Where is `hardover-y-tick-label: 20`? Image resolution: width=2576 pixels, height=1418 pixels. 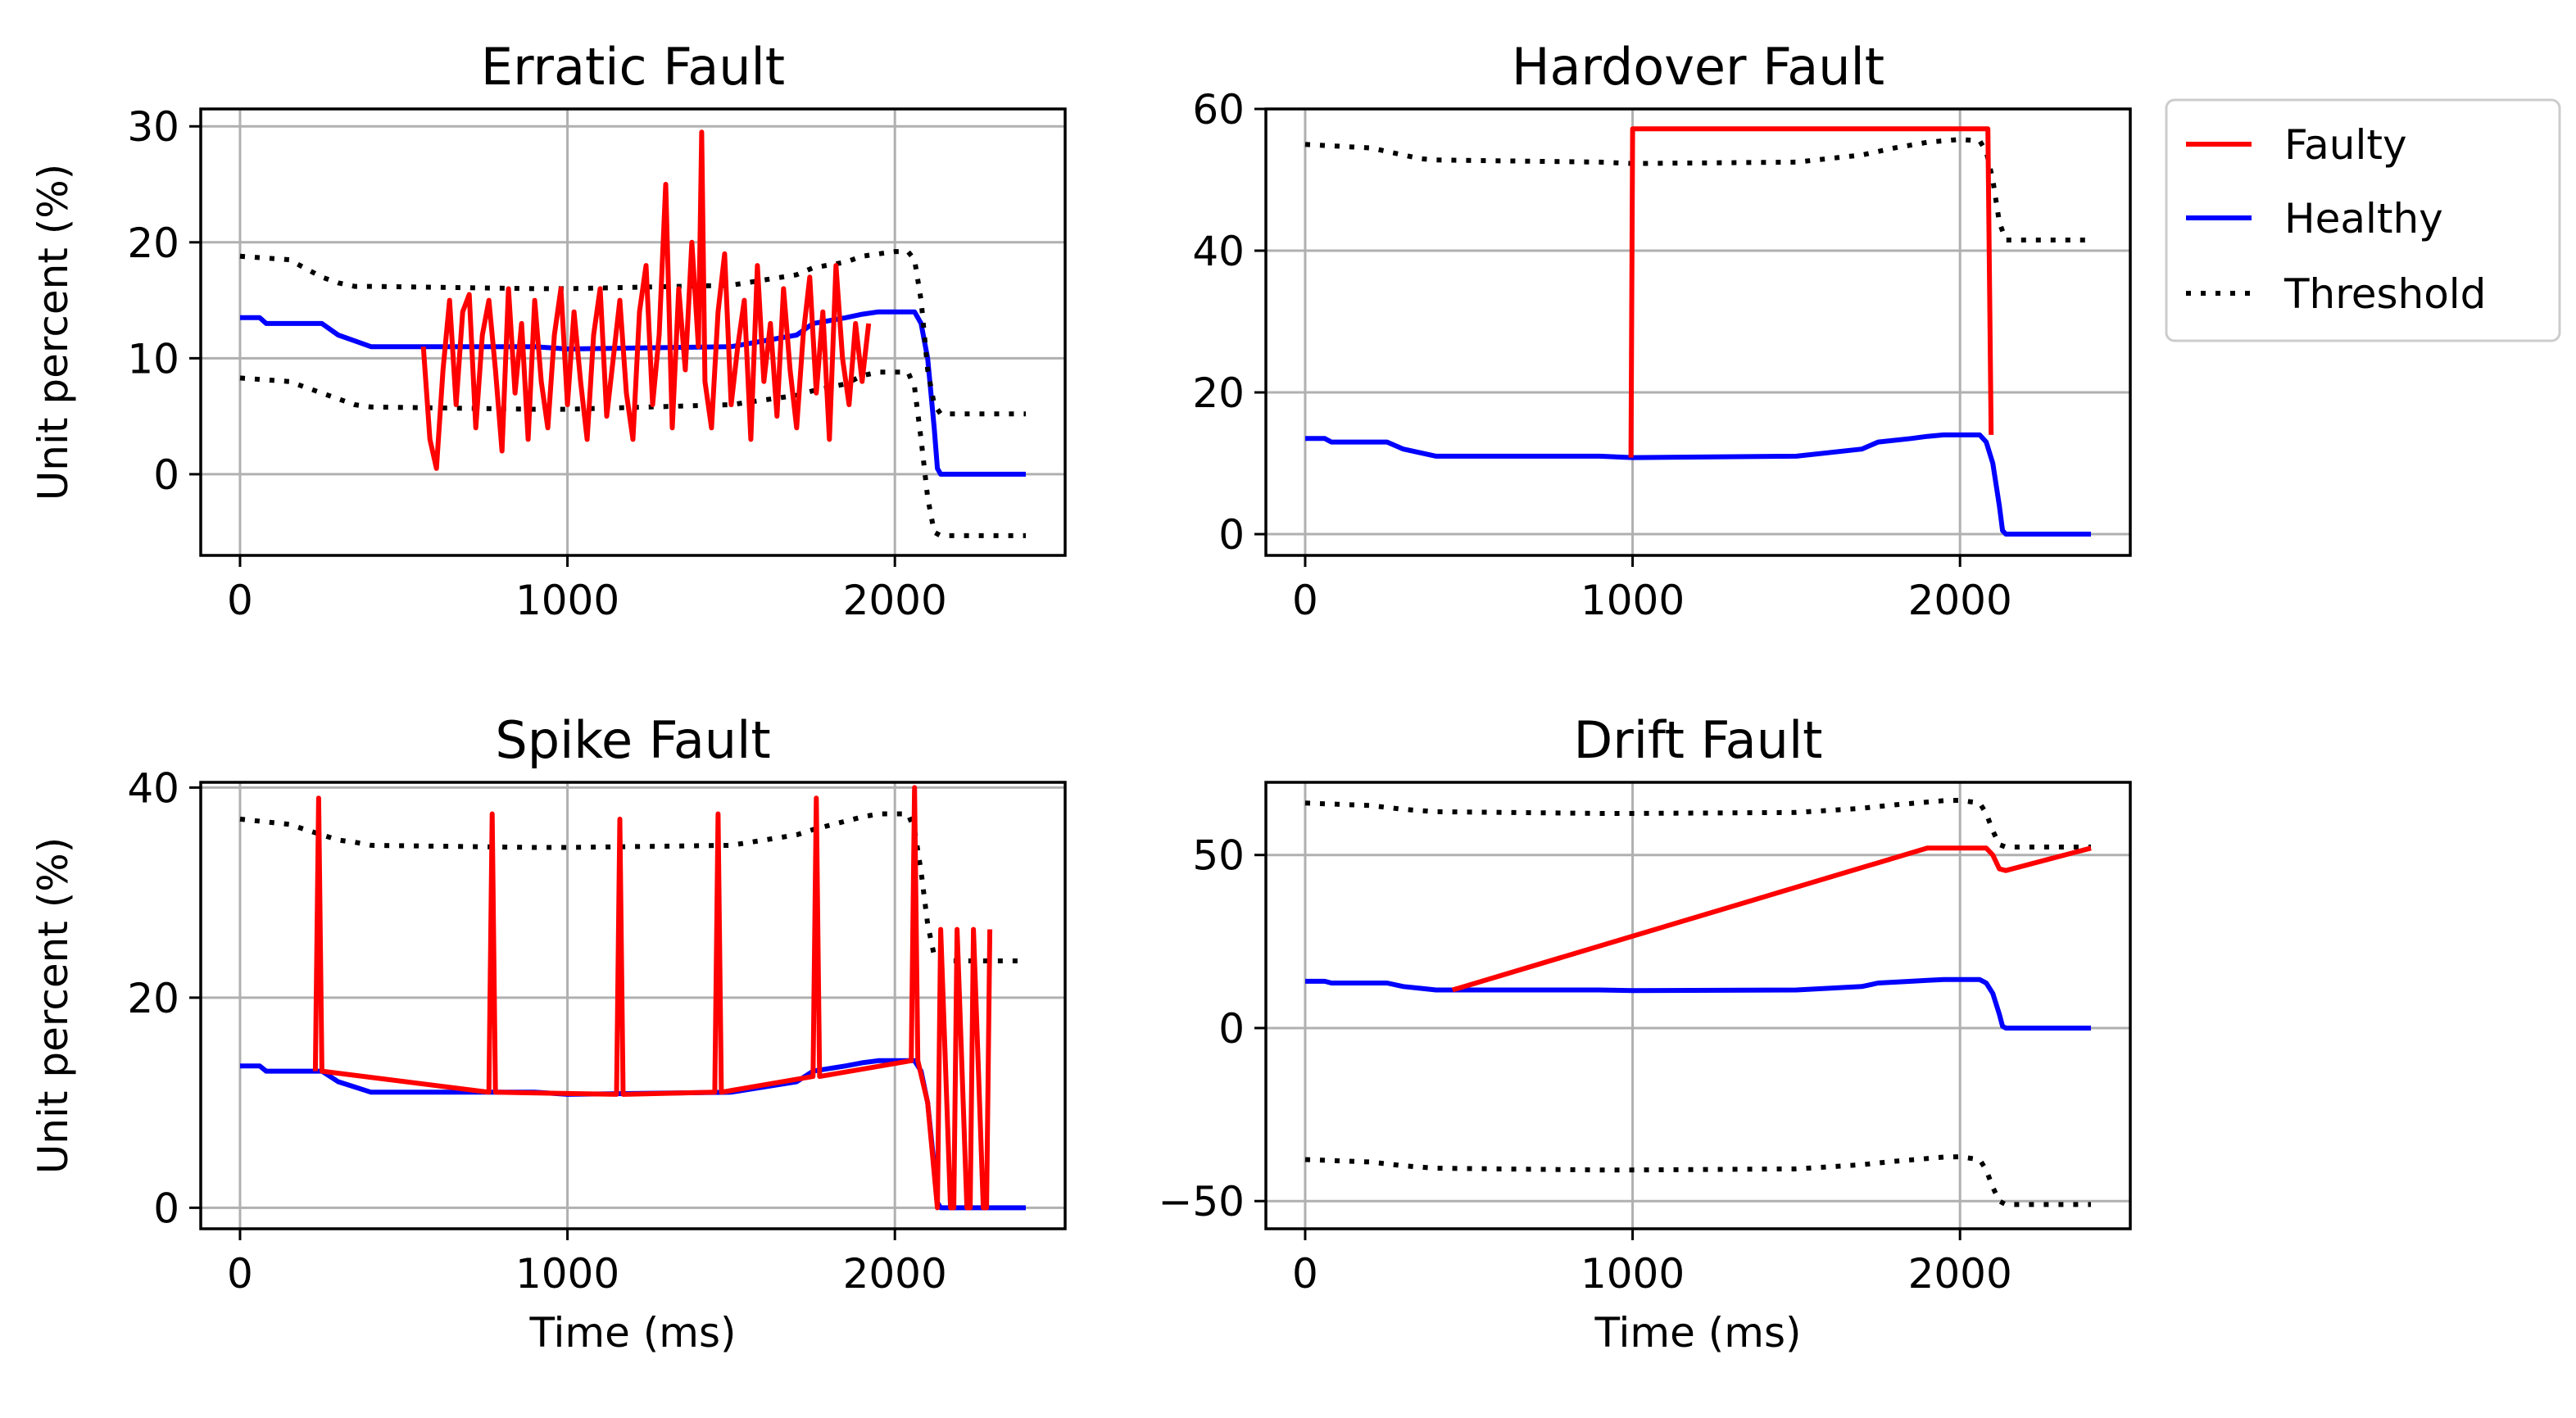
hardover-y-tick-label: 20 is located at coordinates (1218, 393).